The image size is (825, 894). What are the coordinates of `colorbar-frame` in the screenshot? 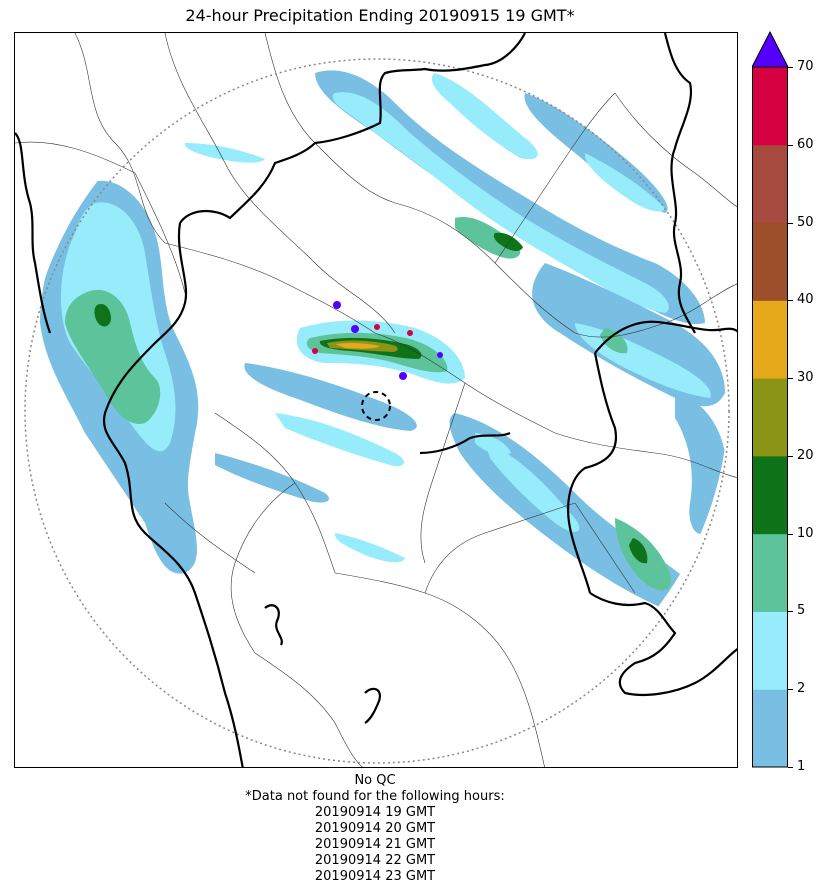 It's located at (770, 417).